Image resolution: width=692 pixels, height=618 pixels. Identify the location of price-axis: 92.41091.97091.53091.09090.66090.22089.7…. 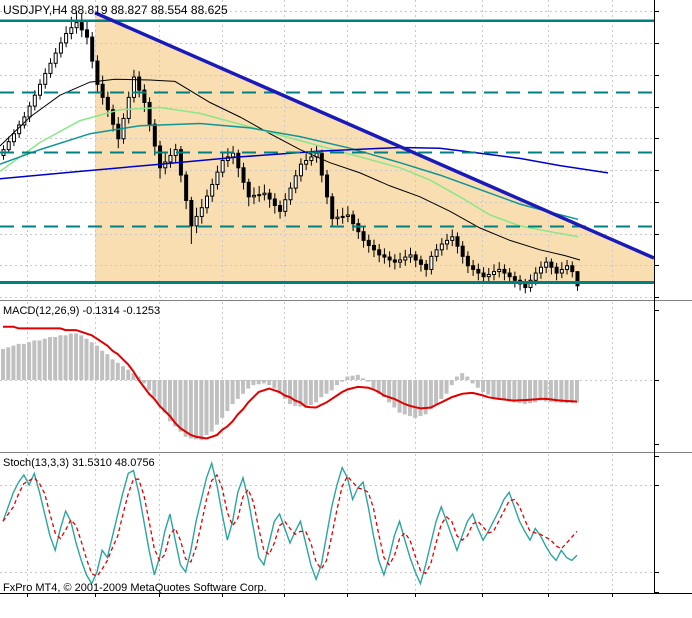
(673, 296).